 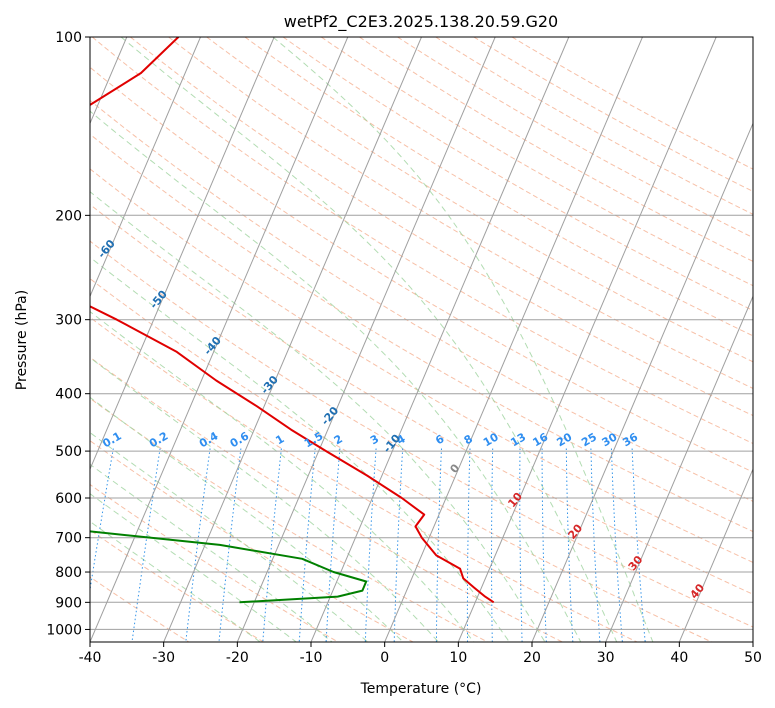 What do you see at coordinates (163, 658) in the screenshot?
I see `x-tick-label: -30` at bounding box center [163, 658].